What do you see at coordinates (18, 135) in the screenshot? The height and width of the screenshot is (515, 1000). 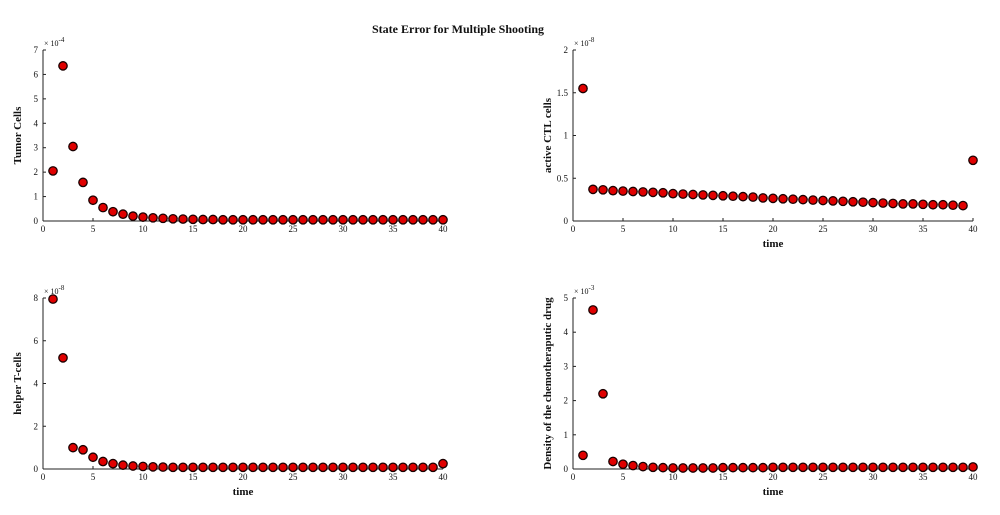 I see `y-axis-label: Tumor Cells` at bounding box center [18, 135].